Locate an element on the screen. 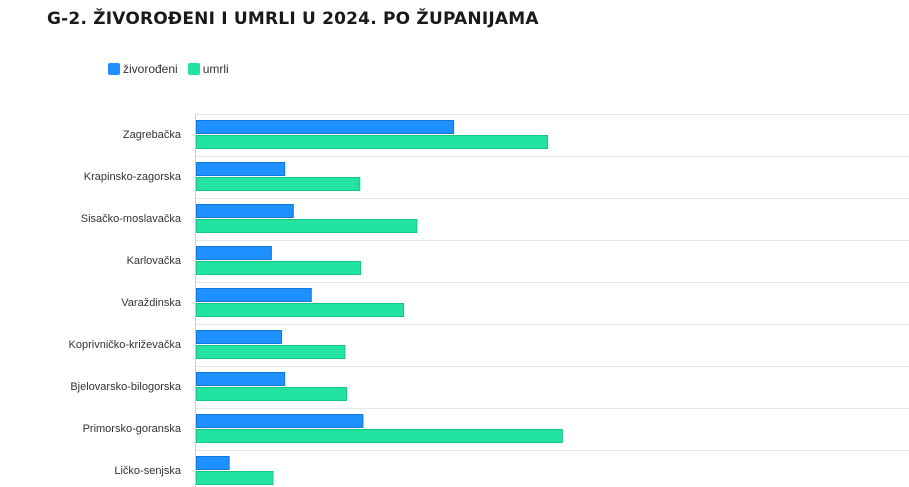  category-label: Karlovačka is located at coordinates (154, 261).